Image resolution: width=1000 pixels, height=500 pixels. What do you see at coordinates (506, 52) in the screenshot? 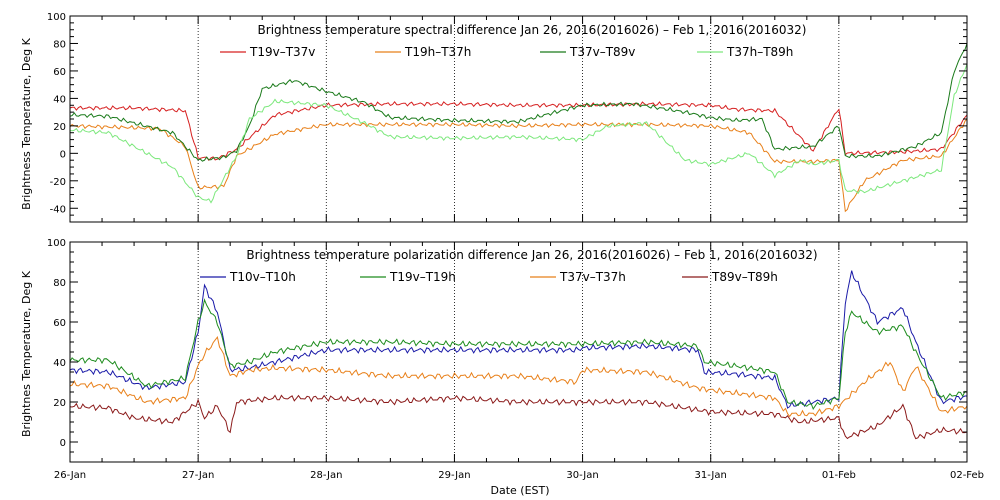
I see `legend: T19v–T37v T19h–T37h T37v–T89v T37h–T89h` at bounding box center [506, 52].